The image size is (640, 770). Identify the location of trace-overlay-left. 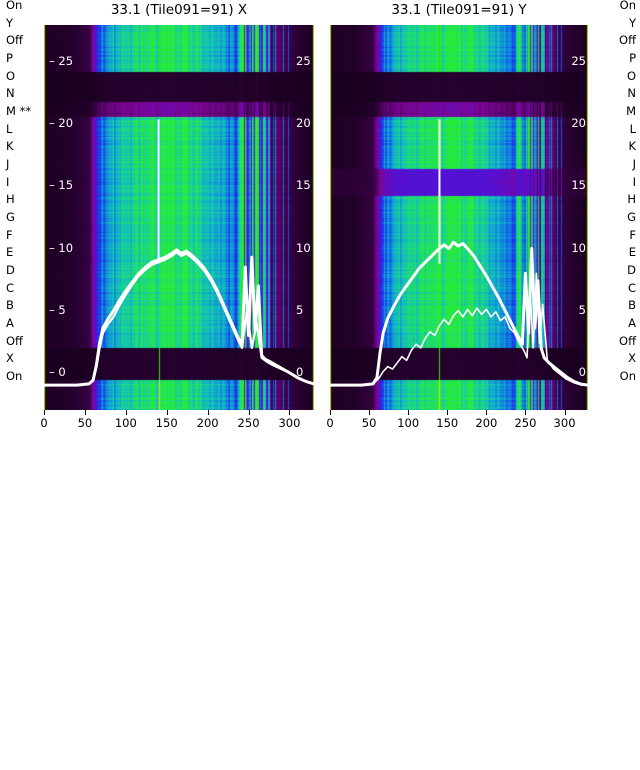
(179, 253).